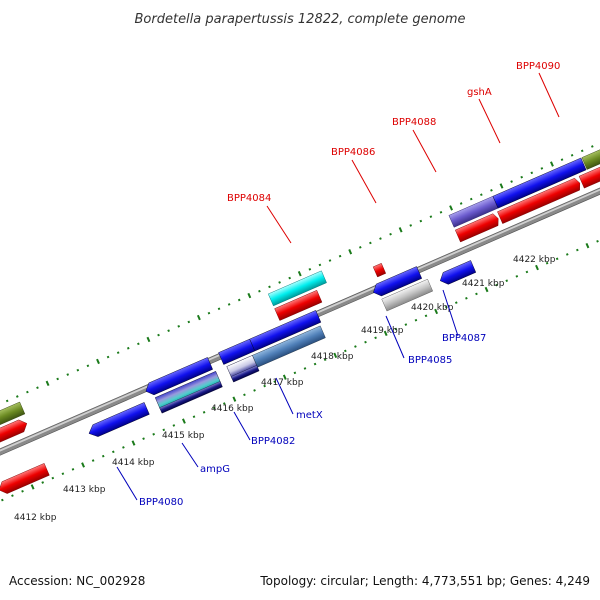 This screenshot has width=600, height=600. What do you see at coordinates (161, 502) in the screenshot?
I see `gene-label-bpp4080: BPP4080` at bounding box center [161, 502].